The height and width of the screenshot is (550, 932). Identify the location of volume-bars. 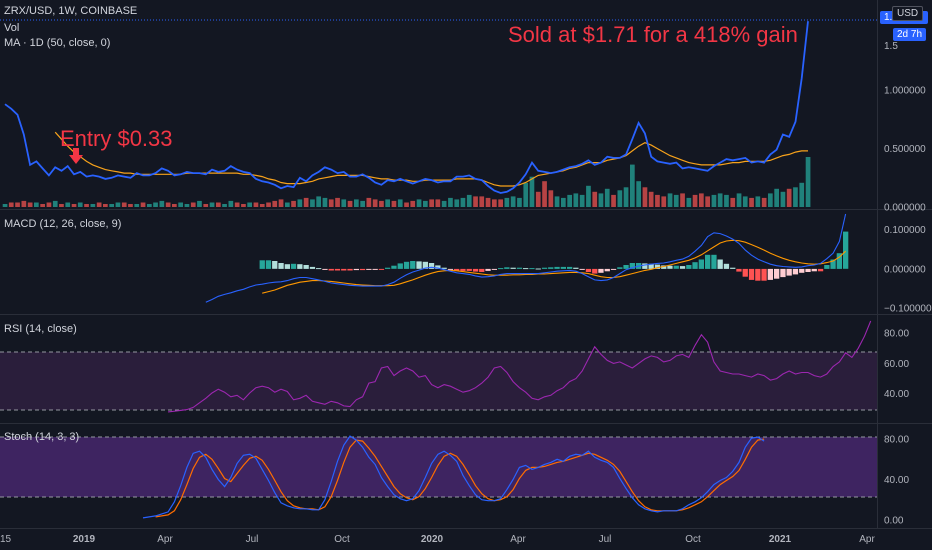
(406, 182).